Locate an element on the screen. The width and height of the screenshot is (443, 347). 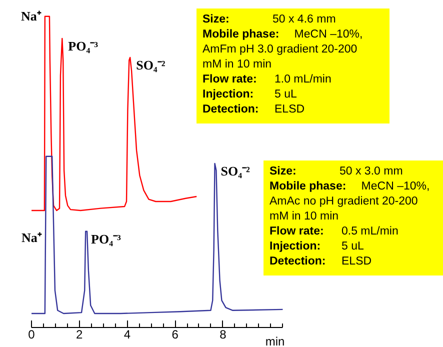
x-tick-label: 2 is located at coordinates (80, 335).